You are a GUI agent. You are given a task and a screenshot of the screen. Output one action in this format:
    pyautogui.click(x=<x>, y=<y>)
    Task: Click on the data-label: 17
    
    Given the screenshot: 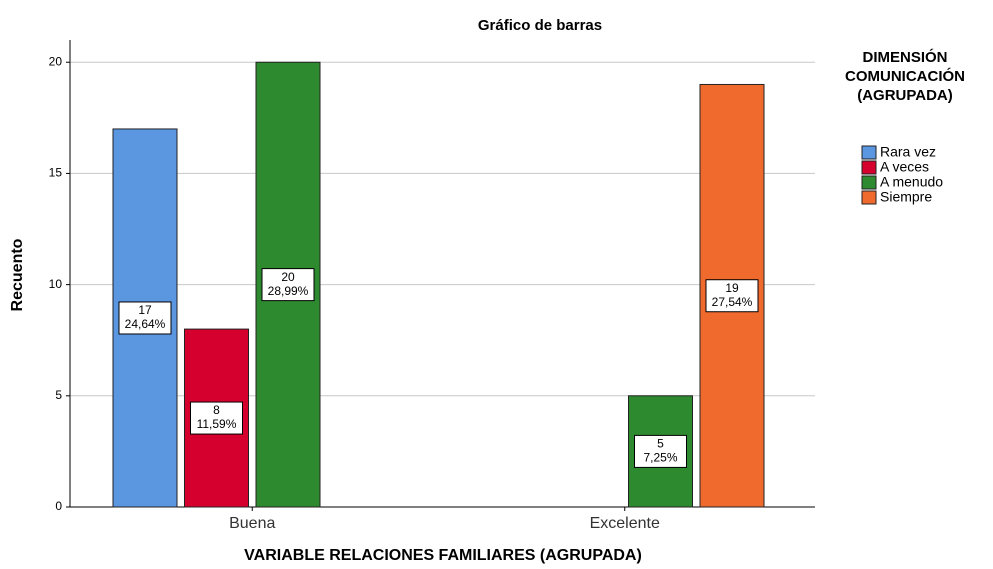 What is the action you would take?
    pyautogui.click(x=145, y=310)
    